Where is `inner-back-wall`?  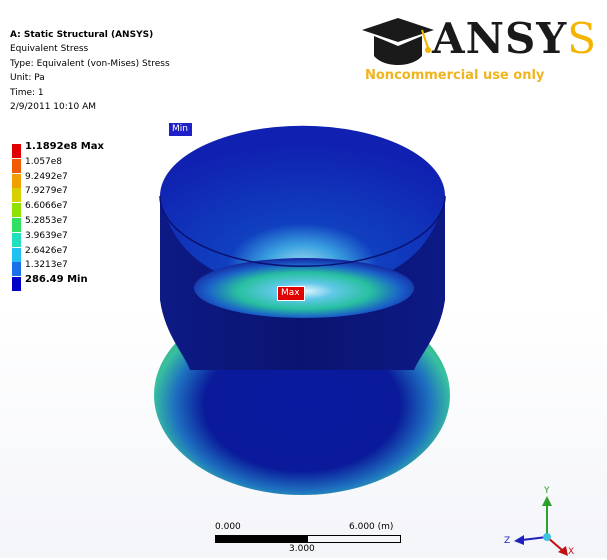
inner-back-wall is located at coordinates (302, 208).